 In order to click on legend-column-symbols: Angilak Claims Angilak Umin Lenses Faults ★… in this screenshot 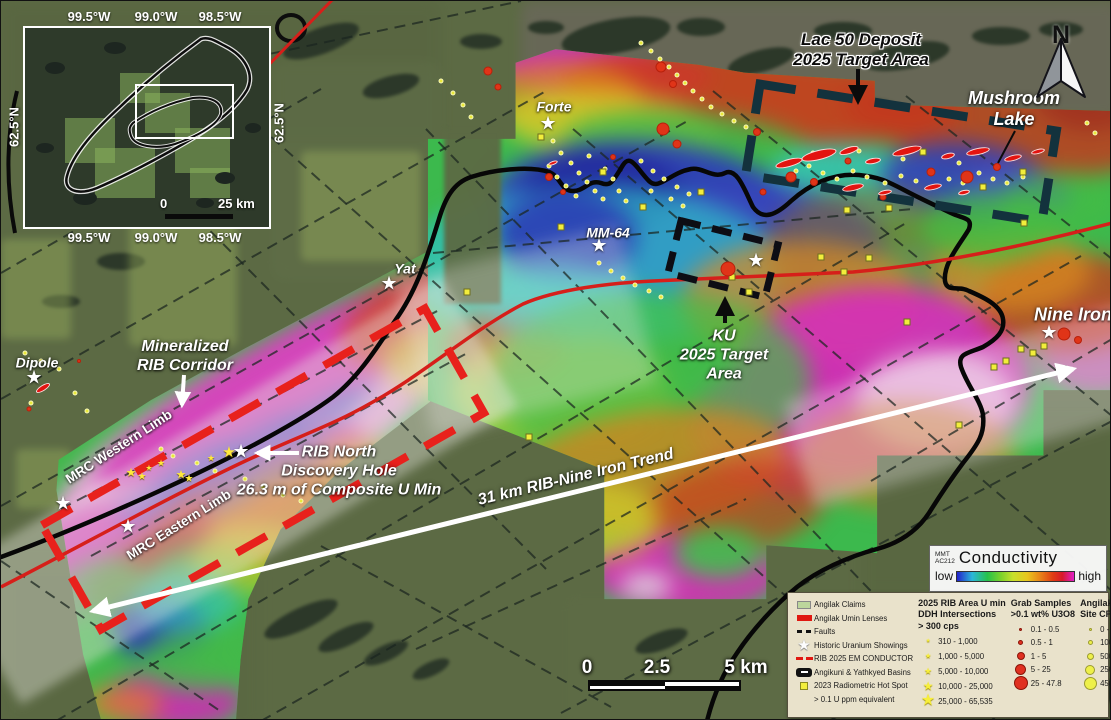, I will do `click(853, 655)`.